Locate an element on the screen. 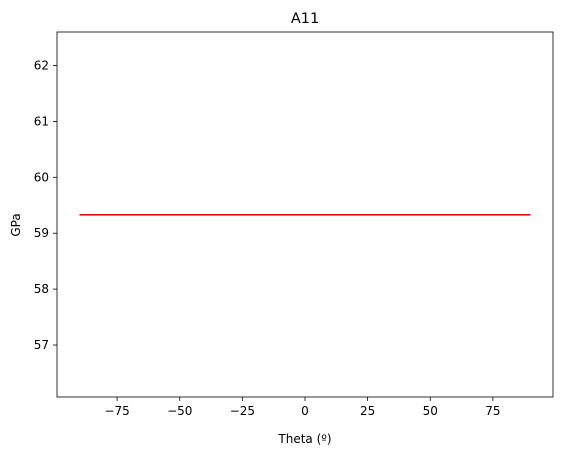 This screenshot has width=563, height=455. y-tick-label: 60 is located at coordinates (41, 177).